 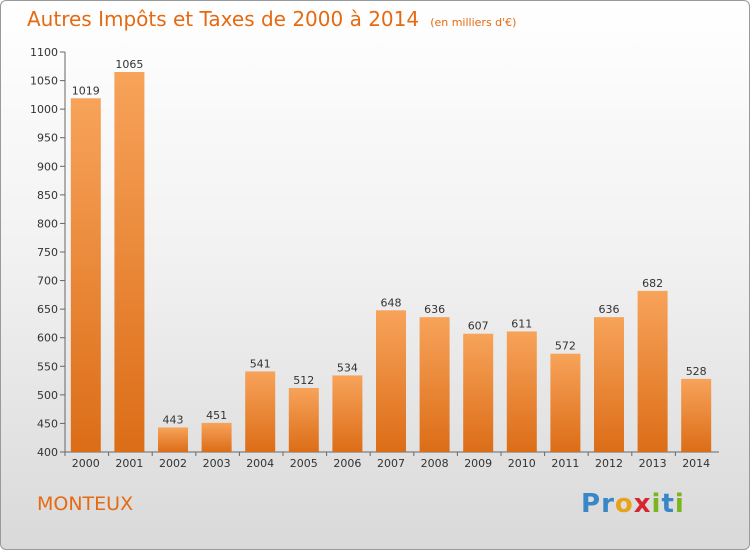 I want to click on x-tick-label: 2008, so click(x=435, y=463).